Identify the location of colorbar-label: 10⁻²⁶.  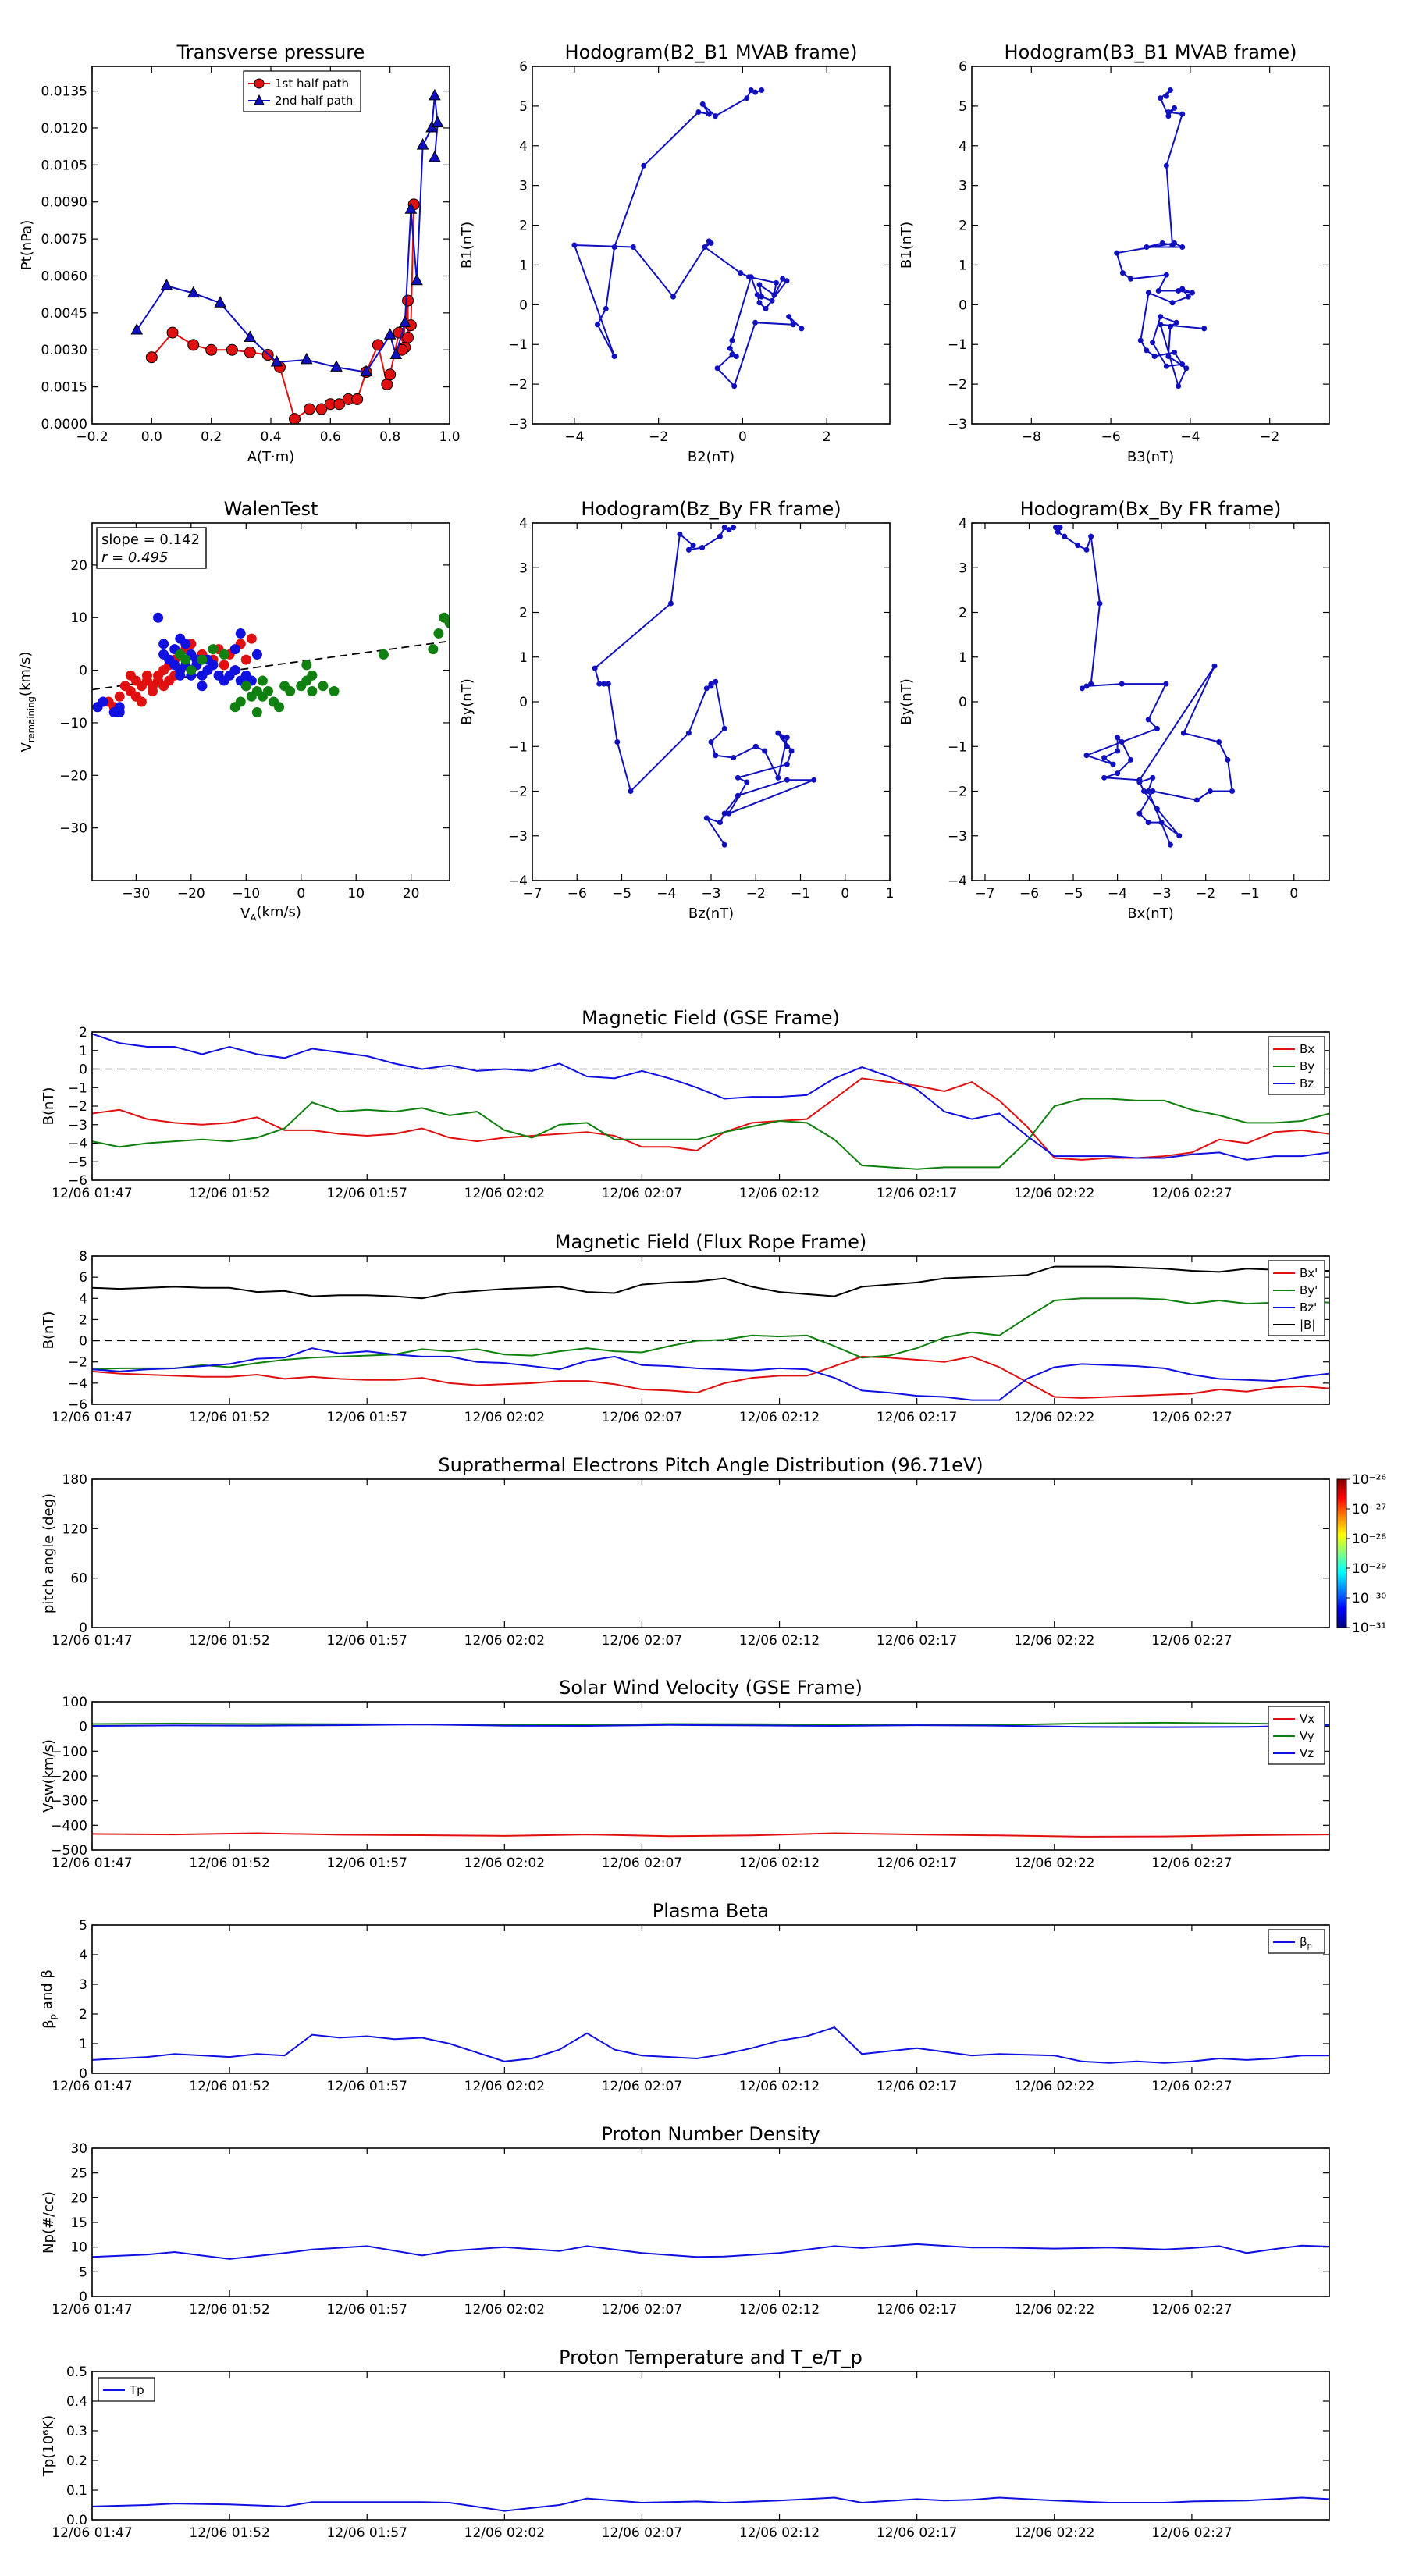
(1369, 1480).